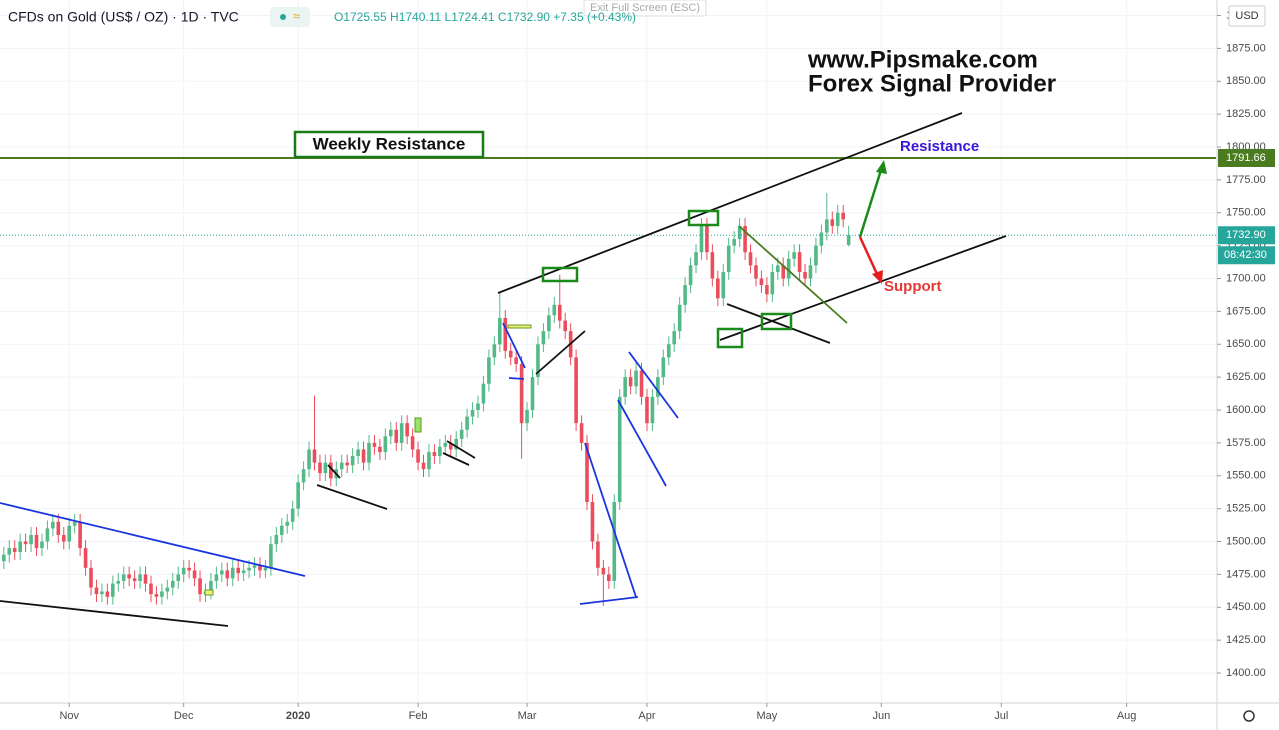  I want to click on y-tick-label: 1450.00, so click(1246, 607).